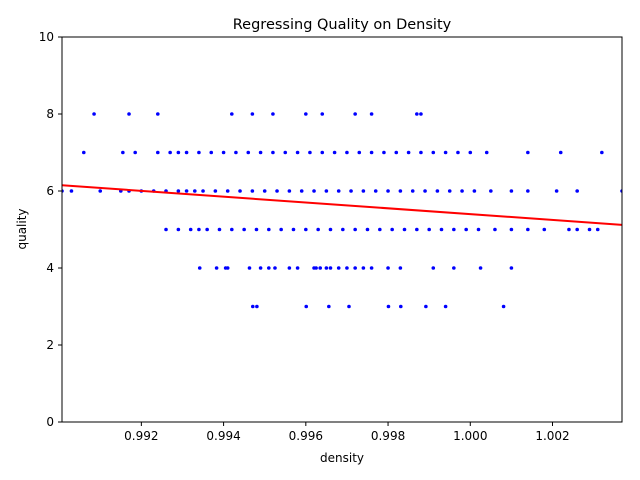 Image resolution: width=640 pixels, height=480 pixels. I want to click on x-tick-label: 1.002, so click(552, 436).